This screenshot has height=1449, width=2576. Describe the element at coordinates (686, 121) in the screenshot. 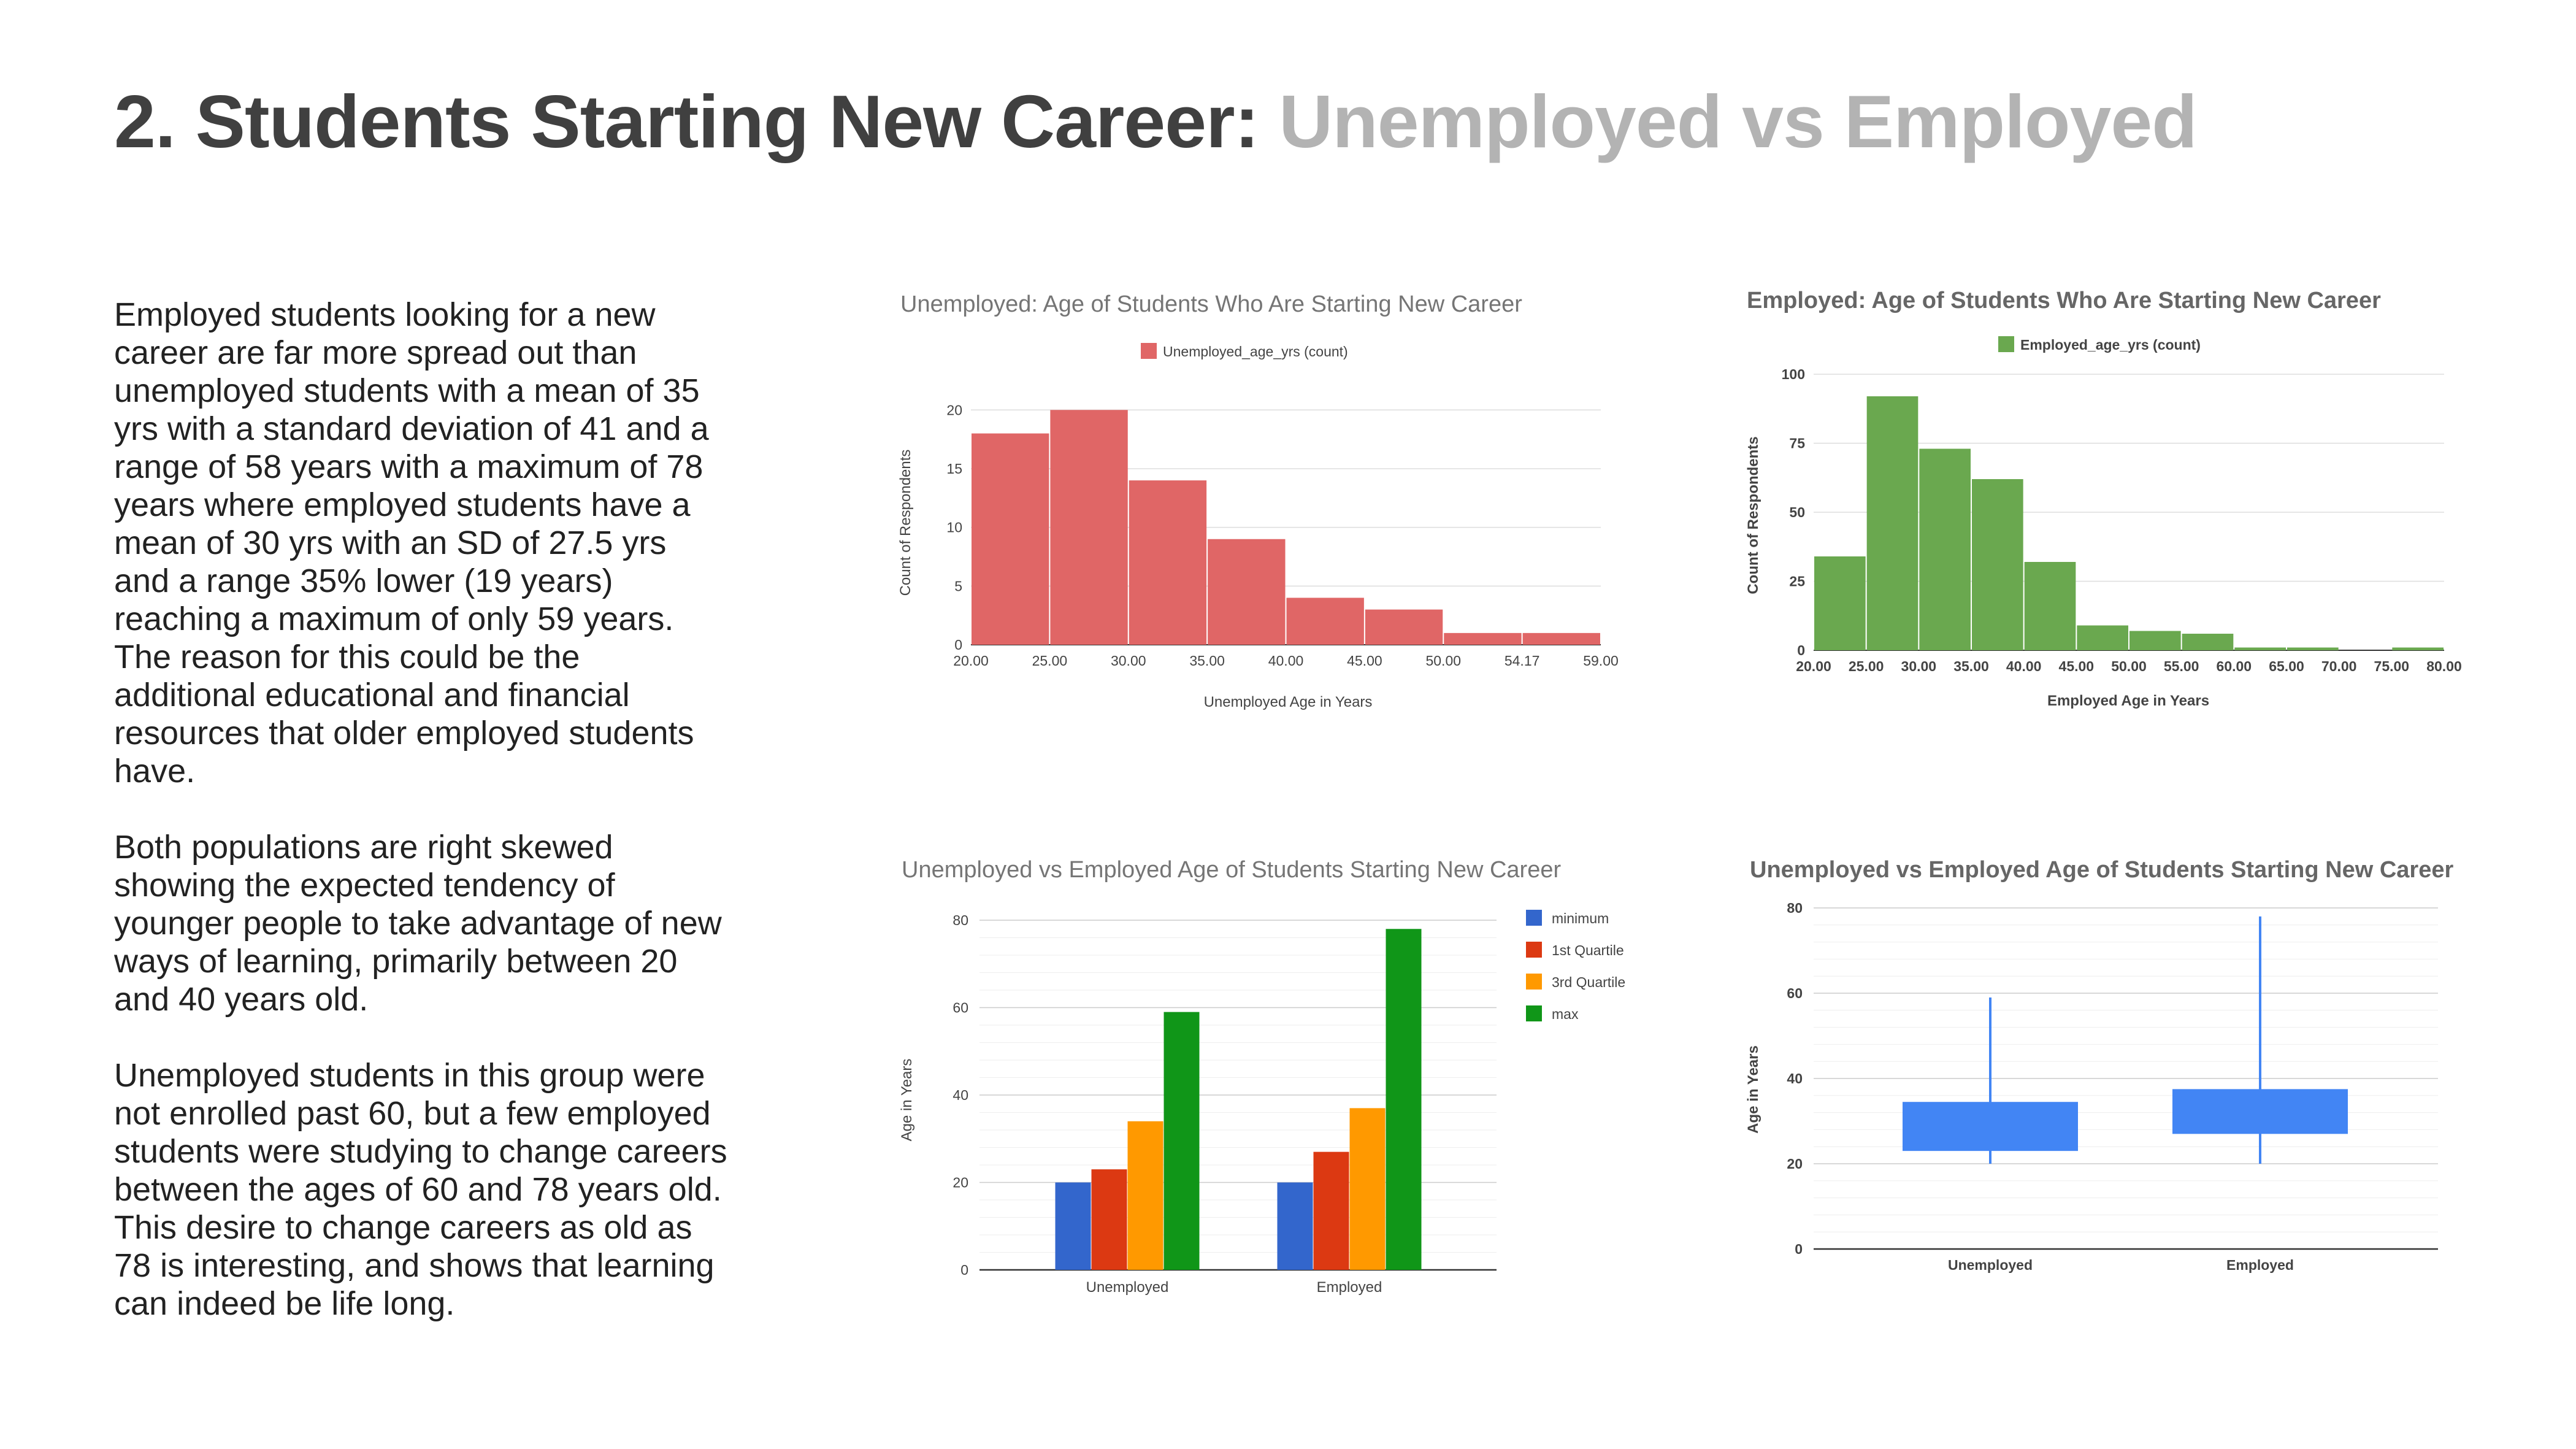

I see `slide-title-main: 2. Students Starting New Career:` at that location.